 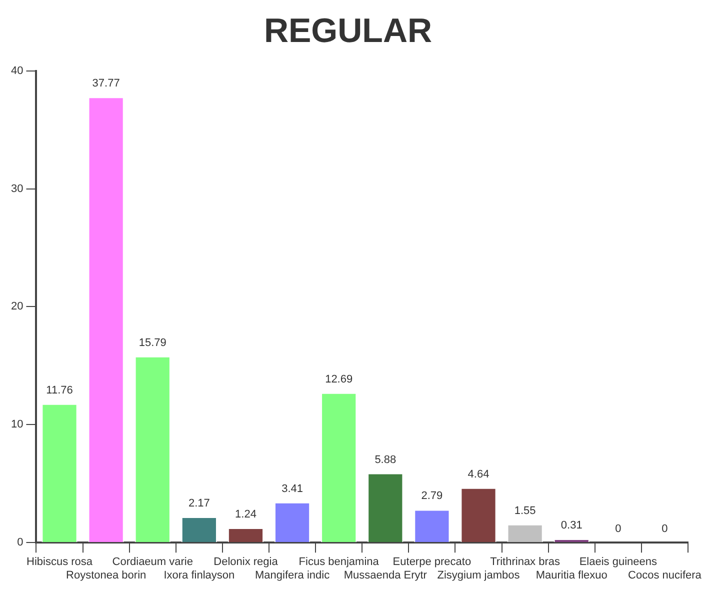 What do you see at coordinates (571, 525) in the screenshot?
I see `data-label: 0.31` at bounding box center [571, 525].